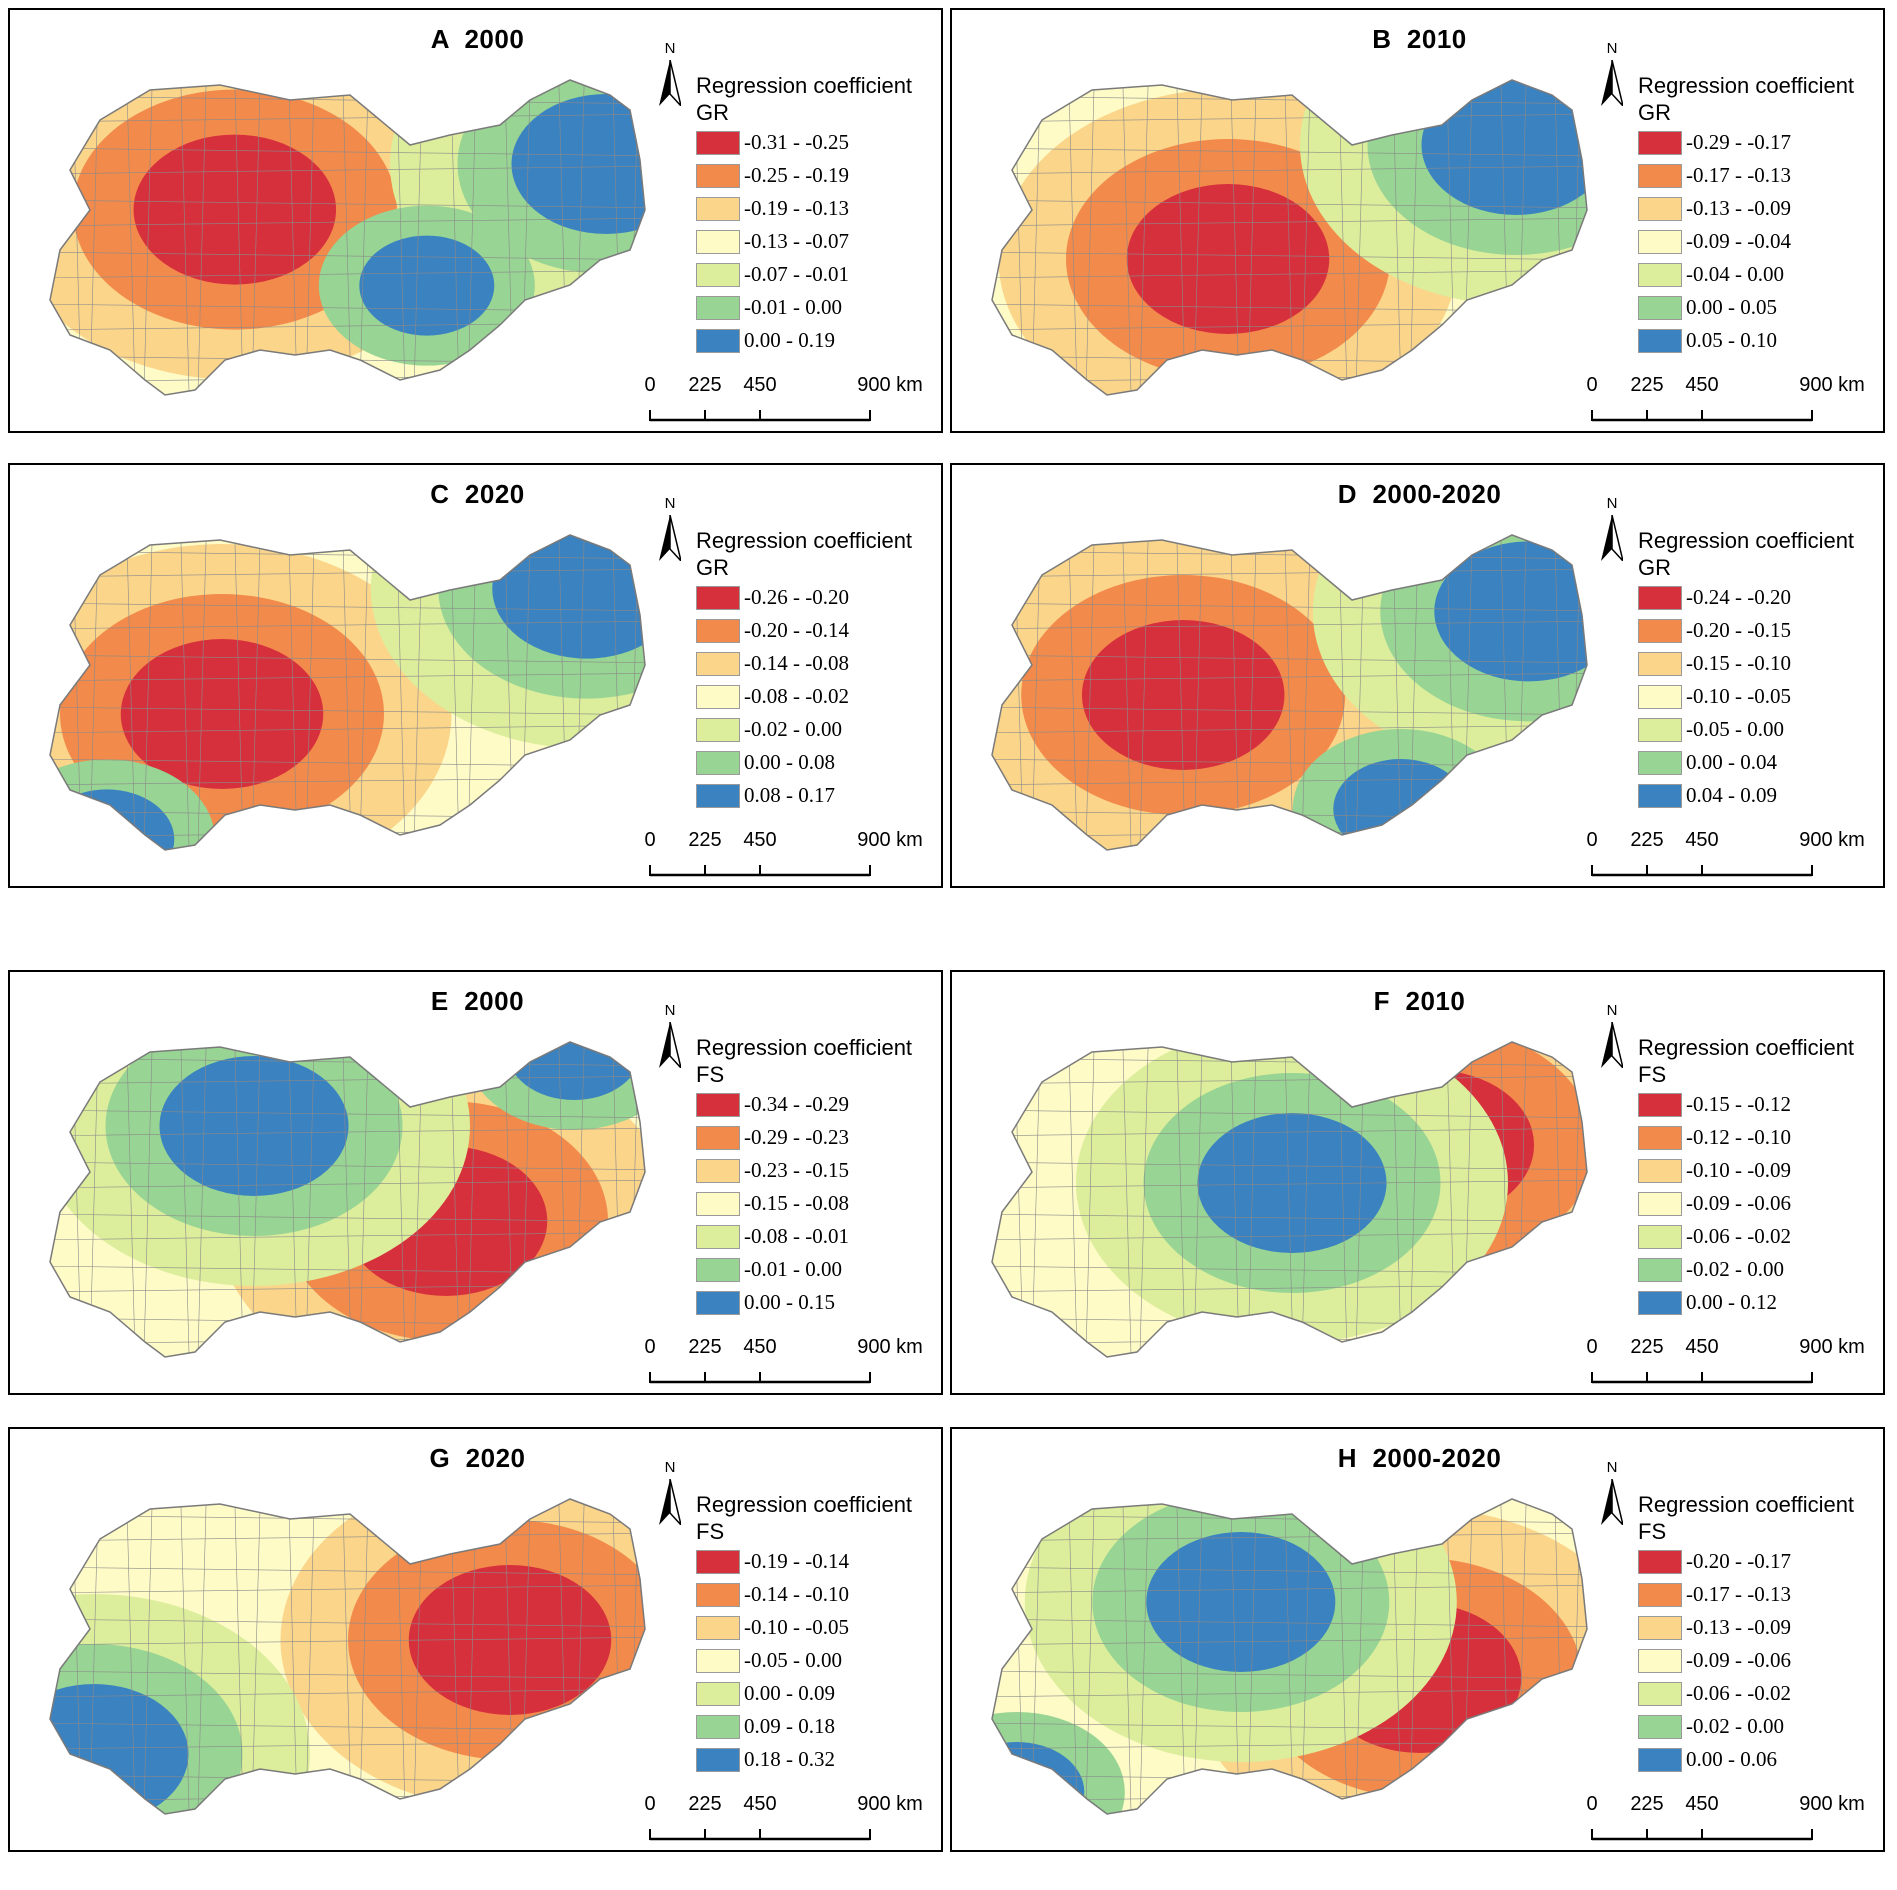 This screenshot has height=1890, width=1897. I want to click on legend-item: -0.19 - -0.14, so click(804, 1561).